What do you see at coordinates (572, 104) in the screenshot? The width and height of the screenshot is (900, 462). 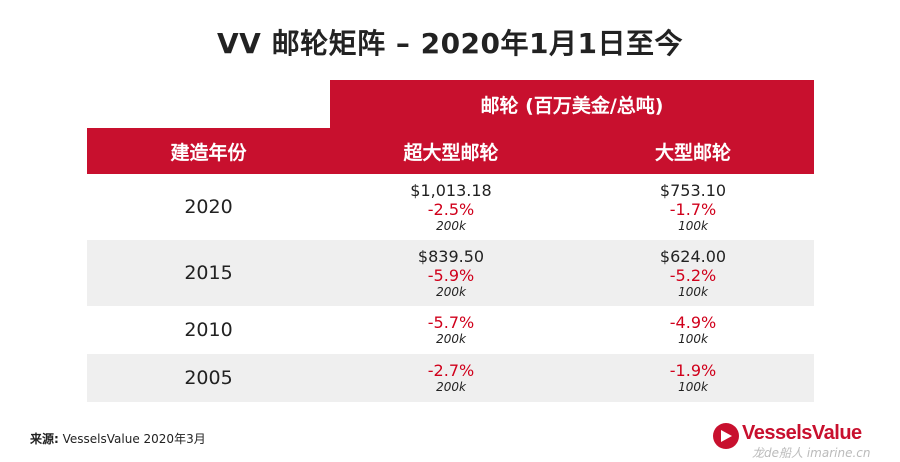 I see `column-group-label: 邮轮 (百万美金/总吨)` at bounding box center [572, 104].